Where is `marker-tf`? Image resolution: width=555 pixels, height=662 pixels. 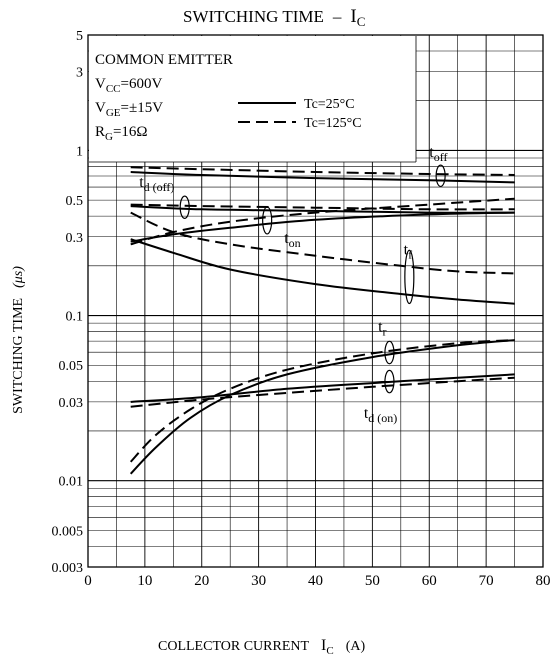 marker-tf is located at coordinates (409, 277).